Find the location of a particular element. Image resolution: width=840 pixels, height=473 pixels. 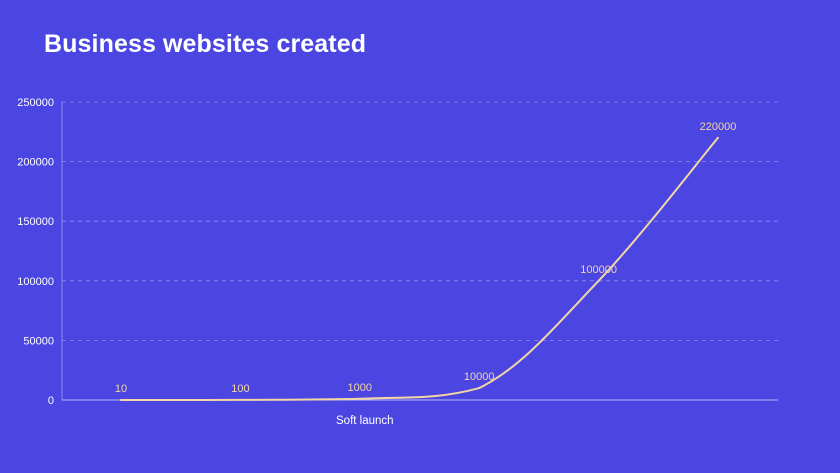

data-label: 1000 is located at coordinates (360, 388).